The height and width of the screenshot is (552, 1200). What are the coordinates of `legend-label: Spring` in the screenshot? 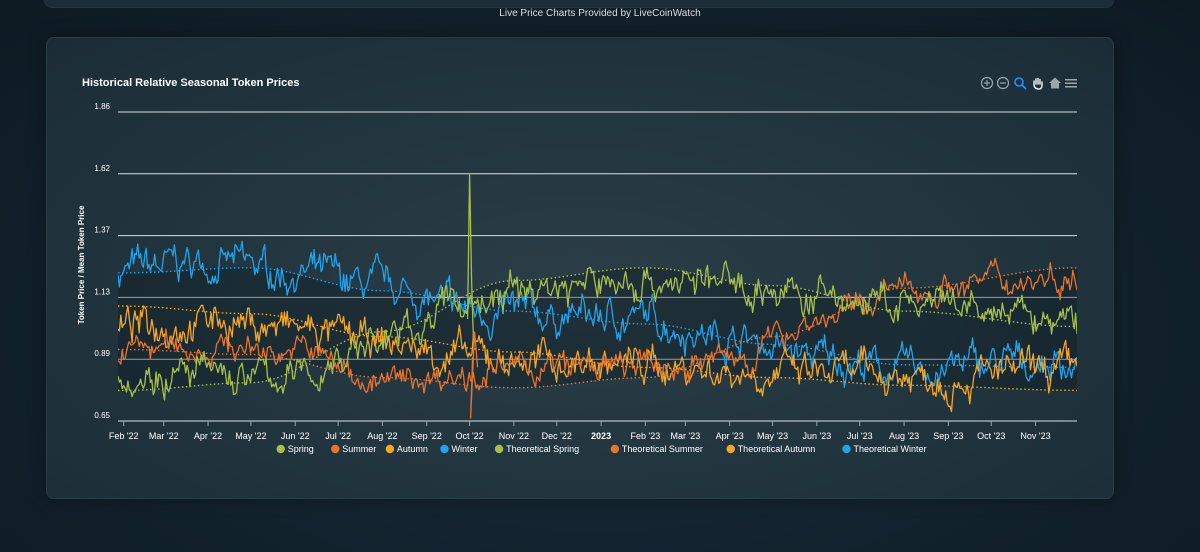 It's located at (301, 449).